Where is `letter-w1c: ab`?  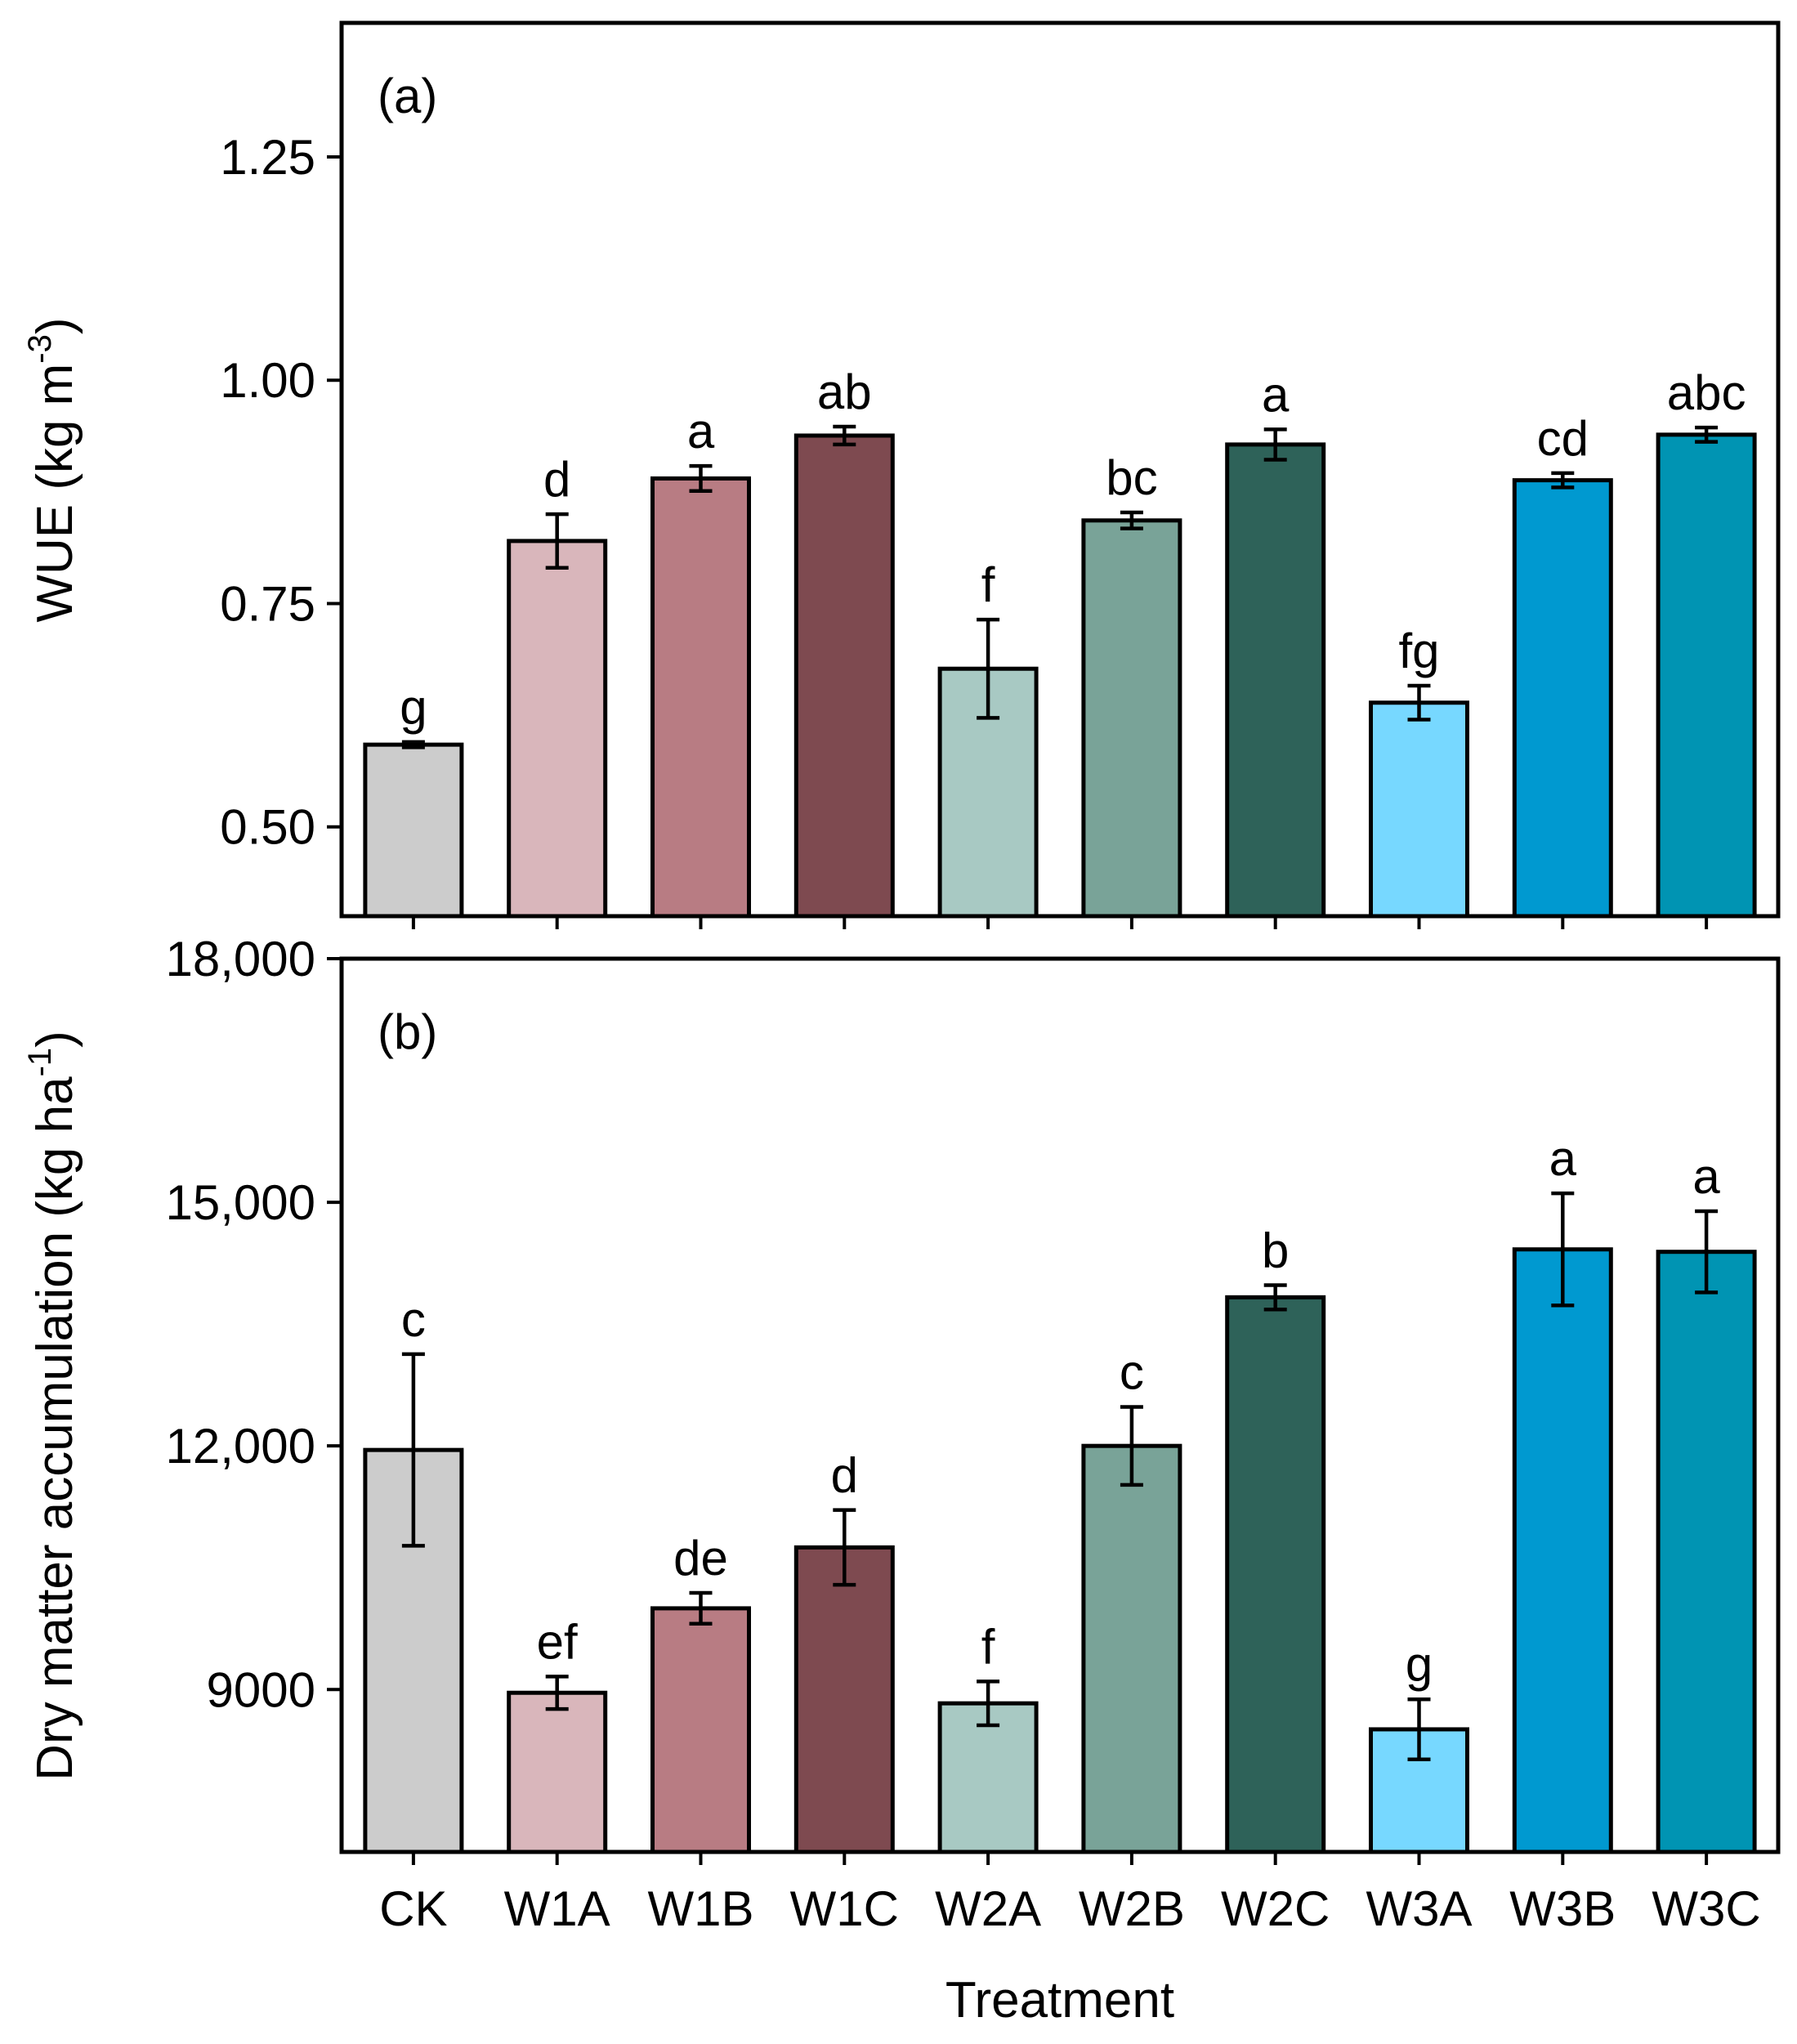
letter-w1c: ab is located at coordinates (844, 392).